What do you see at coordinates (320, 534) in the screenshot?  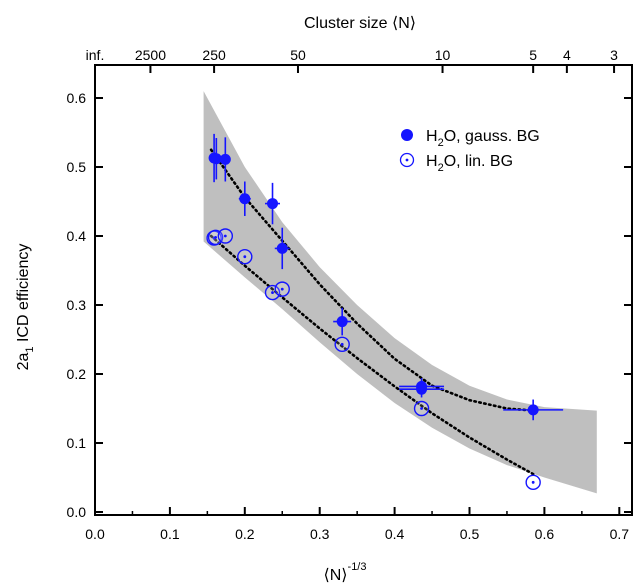 I see `x-tick-label: 0.3` at bounding box center [320, 534].